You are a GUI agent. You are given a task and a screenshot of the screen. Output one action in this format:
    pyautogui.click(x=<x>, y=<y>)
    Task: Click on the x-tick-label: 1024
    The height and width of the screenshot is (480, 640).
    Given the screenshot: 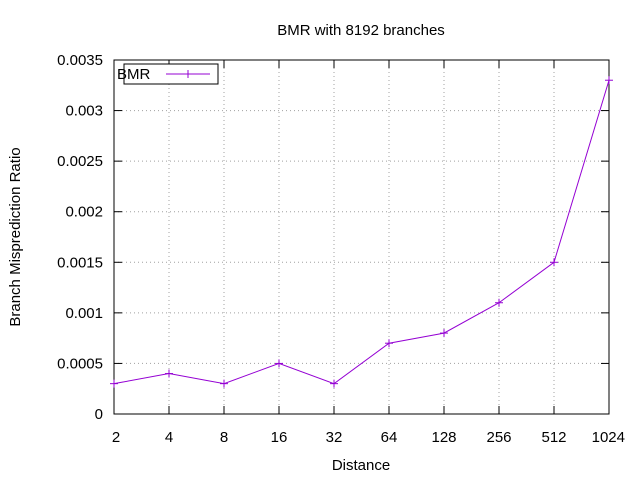 What is the action you would take?
    pyautogui.click(x=608, y=437)
    